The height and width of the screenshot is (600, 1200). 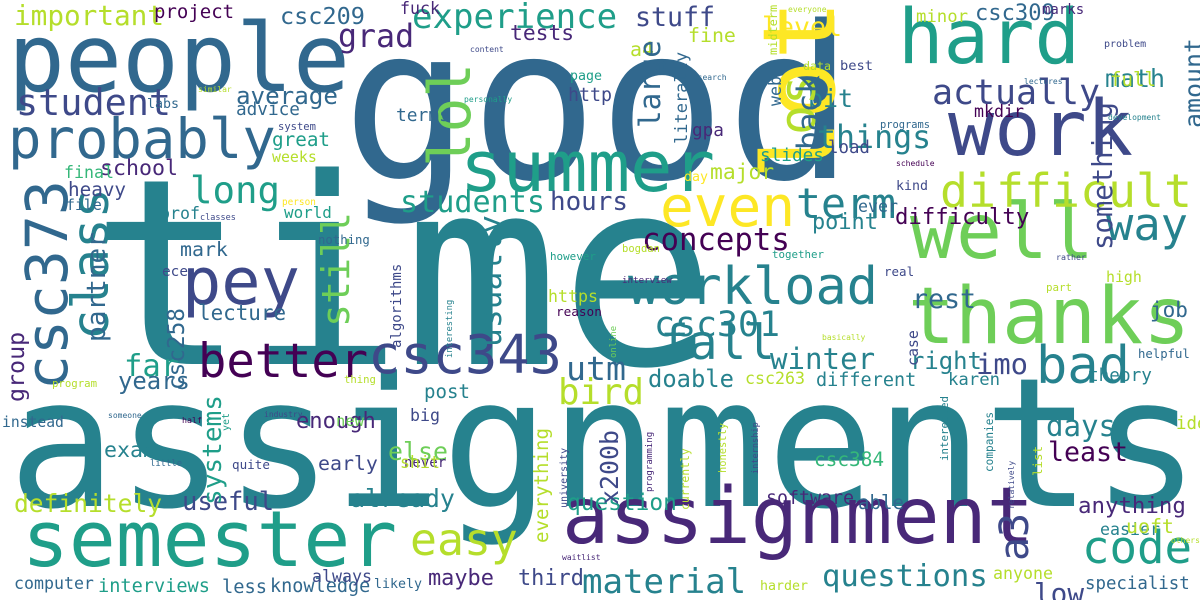 I want to click on word-181: little, so click(x=166, y=464).